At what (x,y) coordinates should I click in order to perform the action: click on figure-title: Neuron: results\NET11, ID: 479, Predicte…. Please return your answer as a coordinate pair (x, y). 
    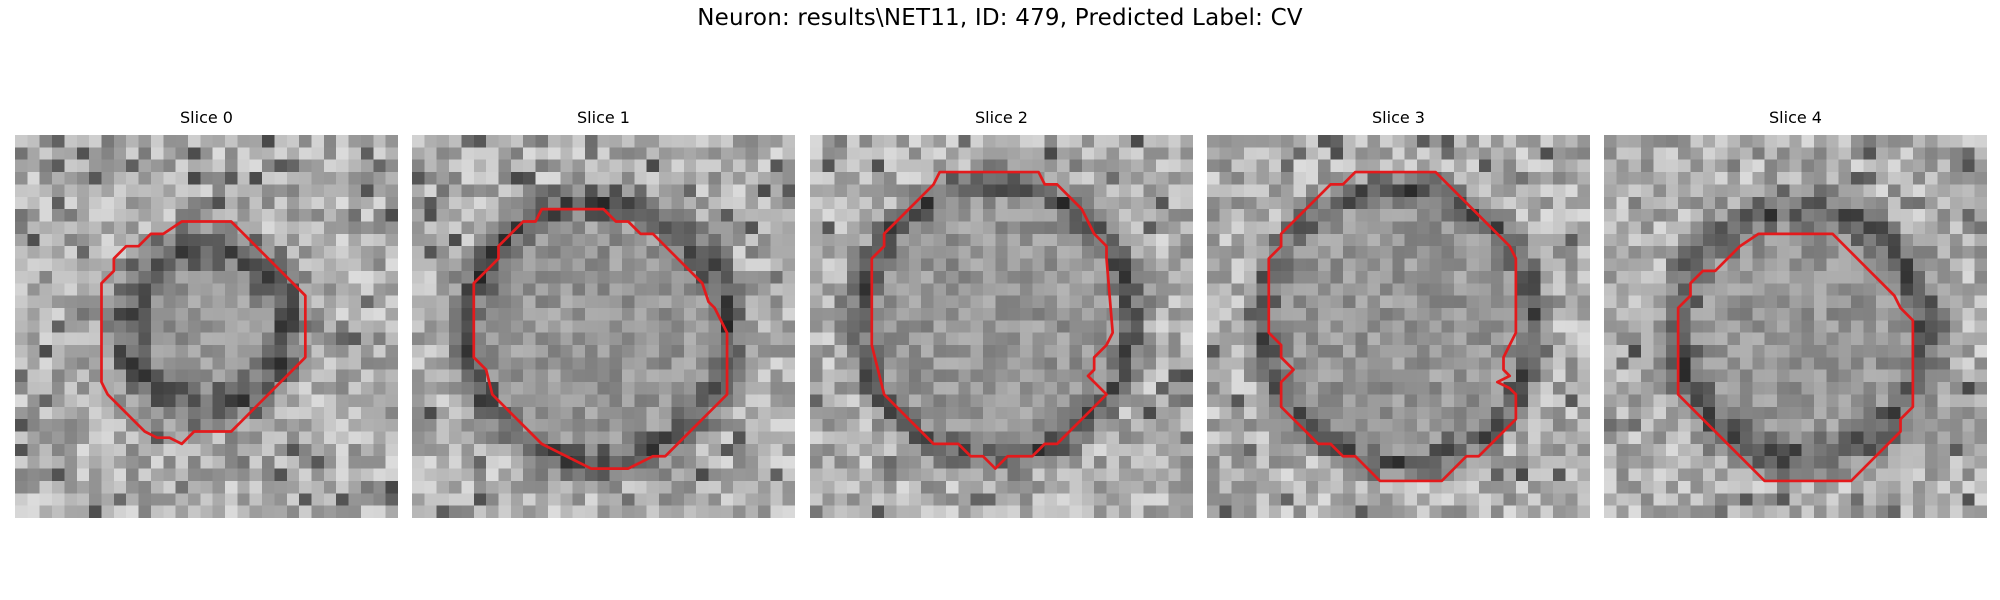
    Looking at the image, I should click on (1000, 18).